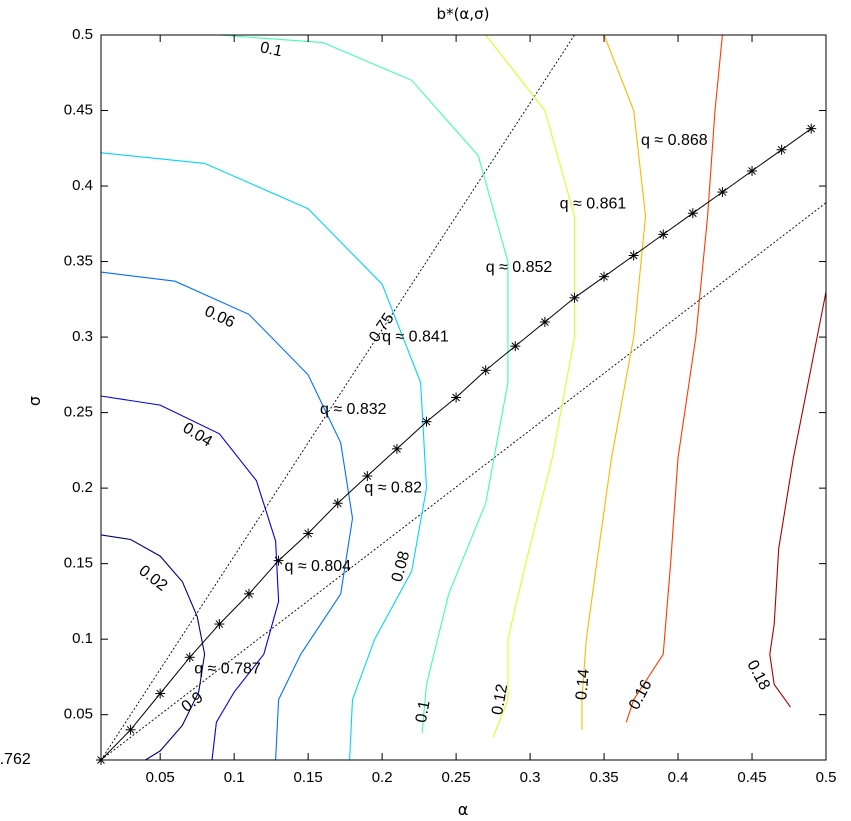  Describe the element at coordinates (641, 695) in the screenshot. I see `contour-label-0.16: 0.16` at that location.